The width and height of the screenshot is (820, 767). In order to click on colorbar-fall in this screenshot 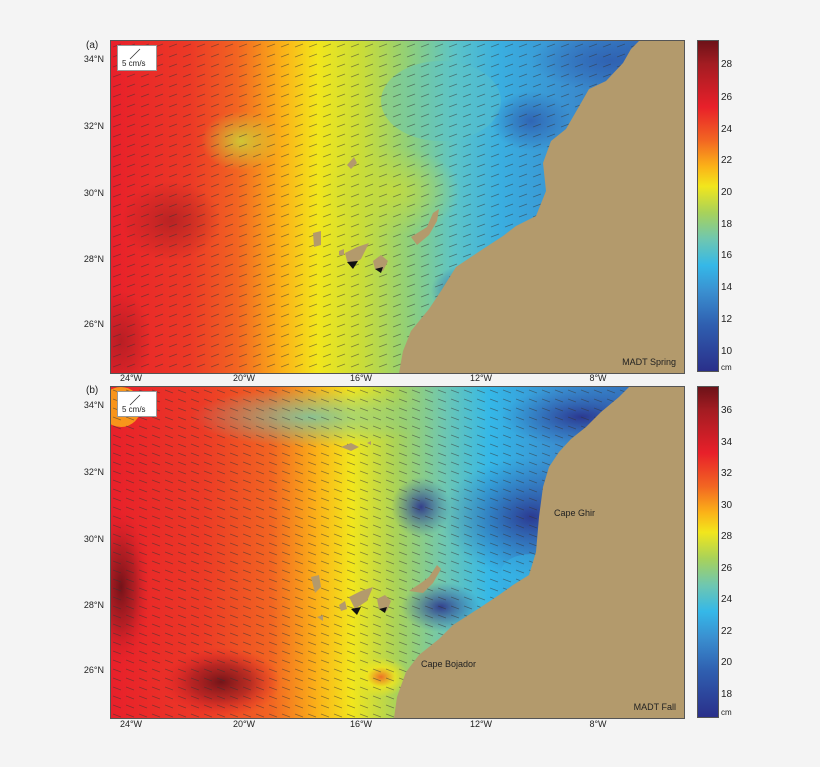, I will do `click(708, 552)`.